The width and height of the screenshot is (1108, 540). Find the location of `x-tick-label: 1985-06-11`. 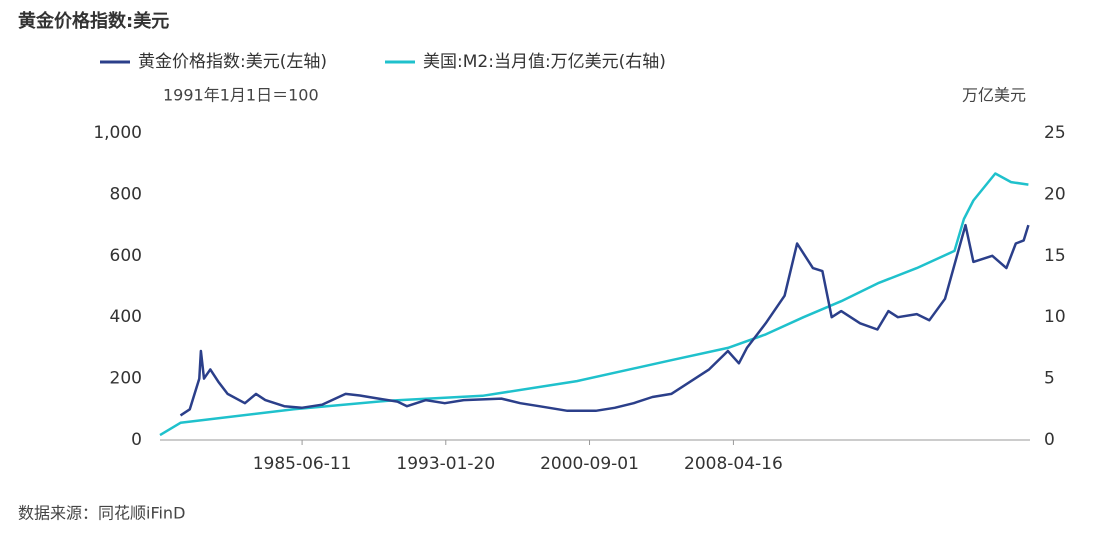

x-tick-label: 1985-06-11 is located at coordinates (302, 464).